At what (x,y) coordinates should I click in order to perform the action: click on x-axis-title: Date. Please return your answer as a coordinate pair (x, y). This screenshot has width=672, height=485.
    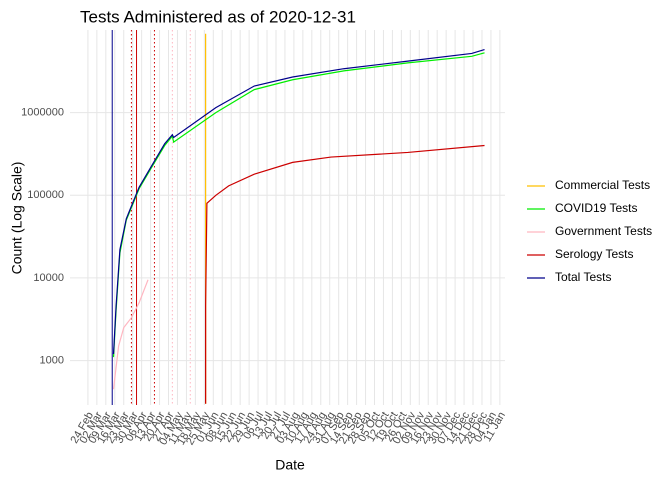
    Looking at the image, I should click on (290, 465).